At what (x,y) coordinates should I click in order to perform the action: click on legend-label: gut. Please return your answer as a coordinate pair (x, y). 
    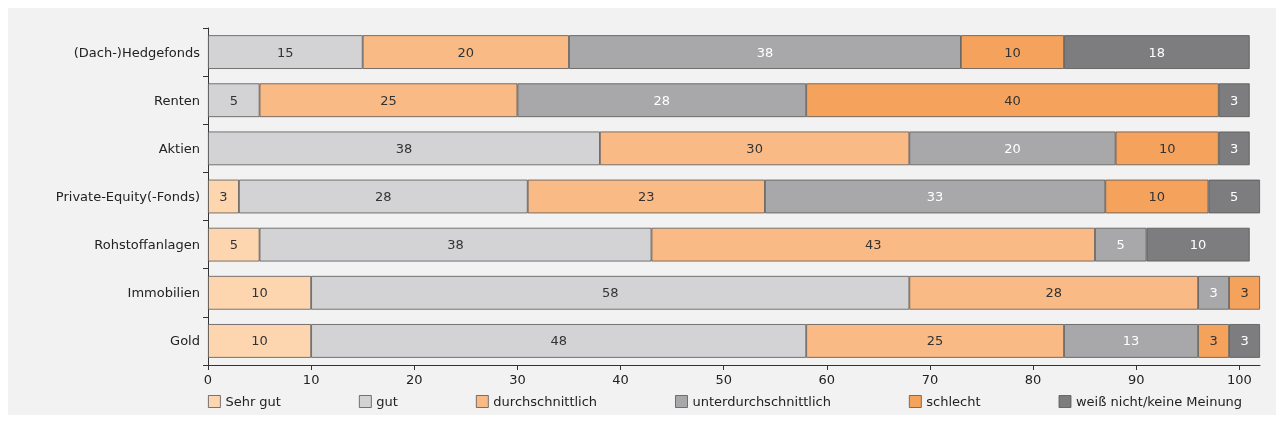
    Looking at the image, I should click on (387, 401).